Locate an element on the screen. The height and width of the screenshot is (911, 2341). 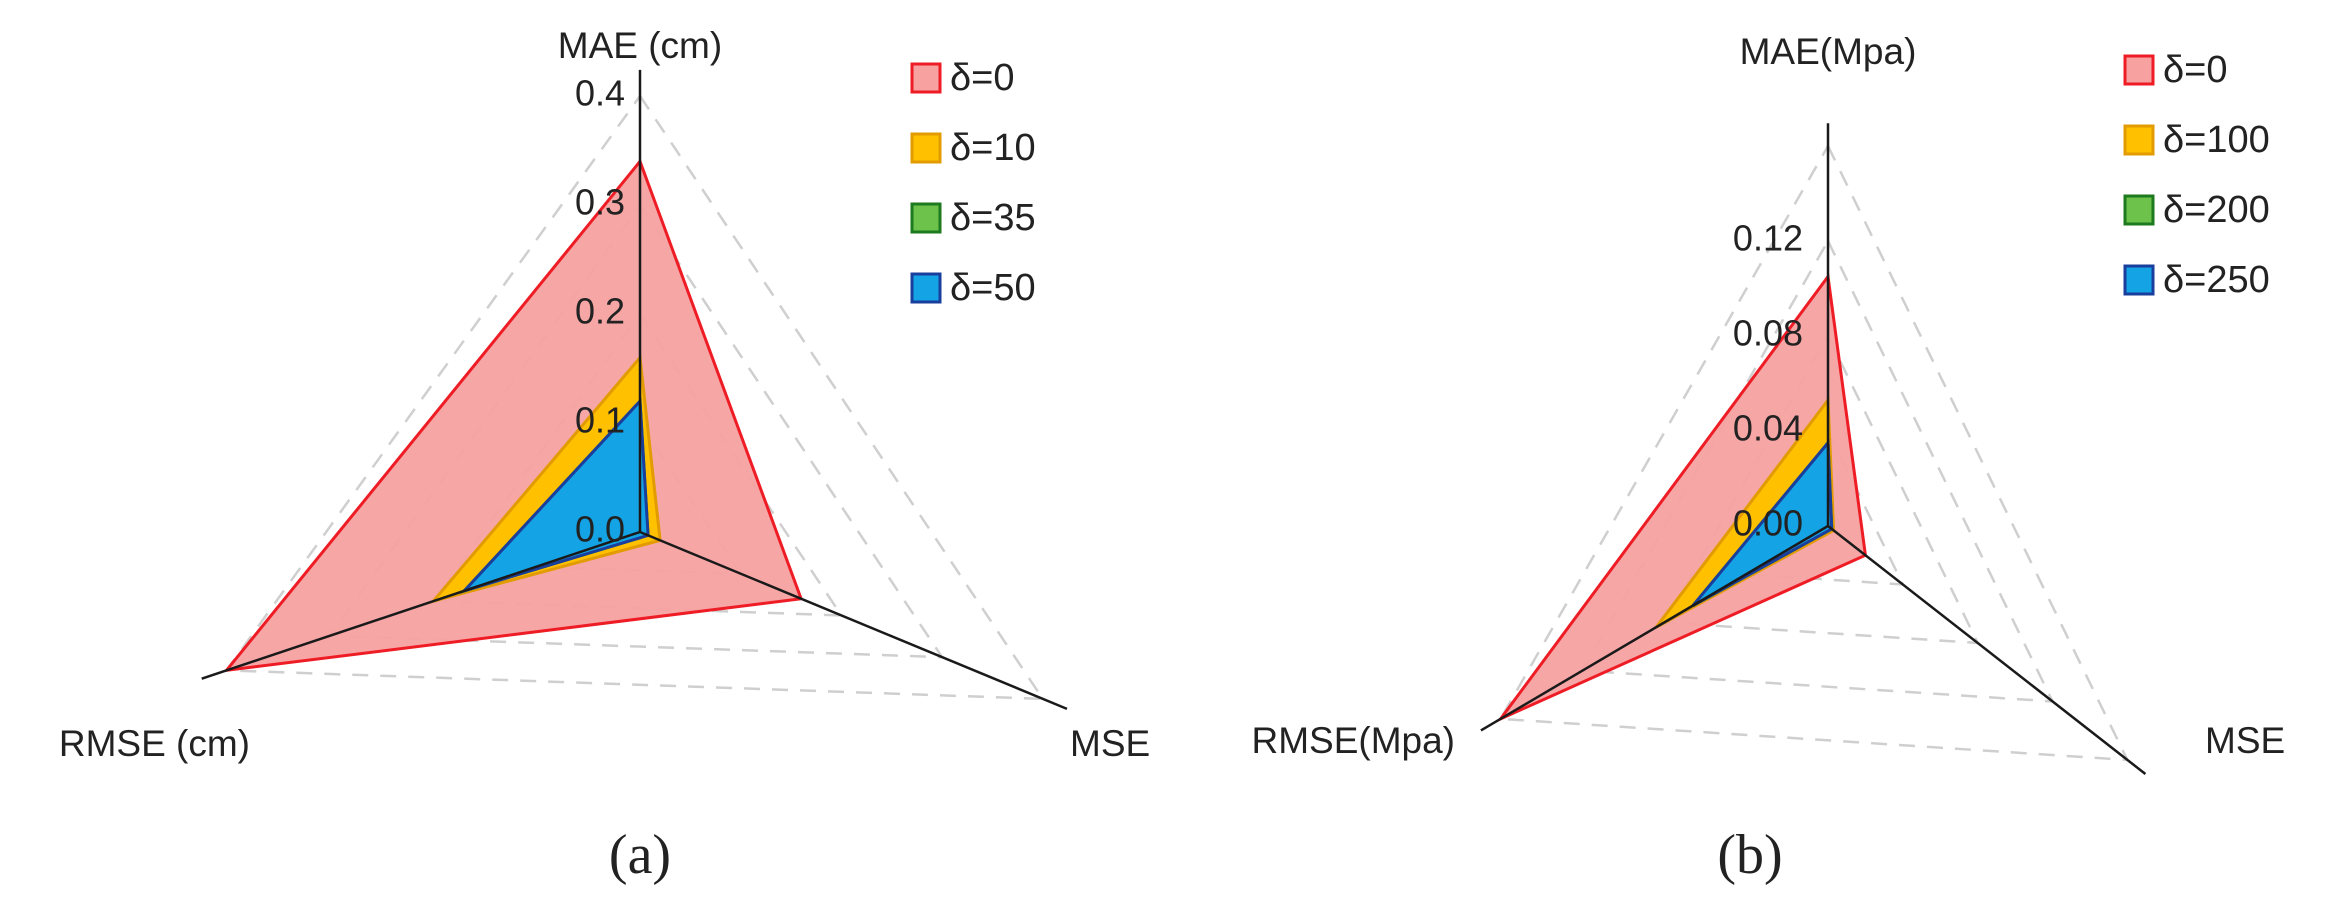
legend-label: δ=35 is located at coordinates (993, 218).